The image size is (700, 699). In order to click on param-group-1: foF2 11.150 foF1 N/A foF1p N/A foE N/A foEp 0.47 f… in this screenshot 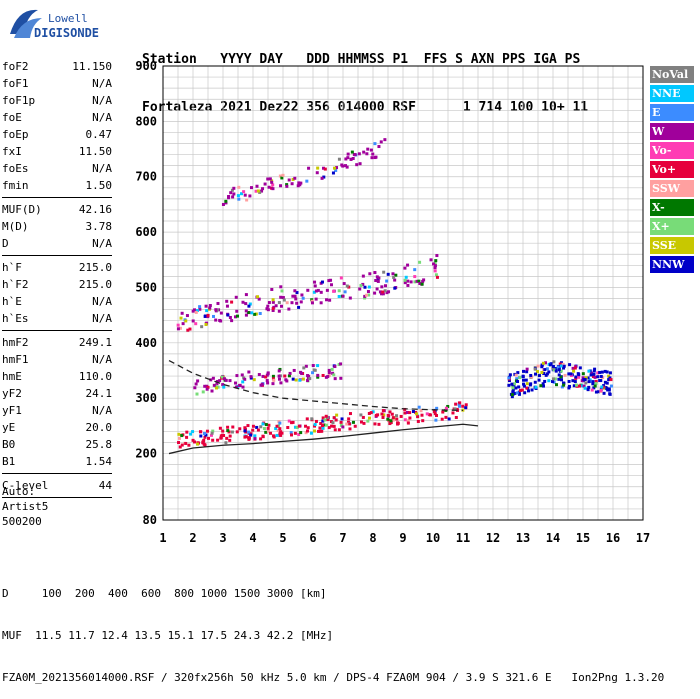, I will do `click(57, 126)`.